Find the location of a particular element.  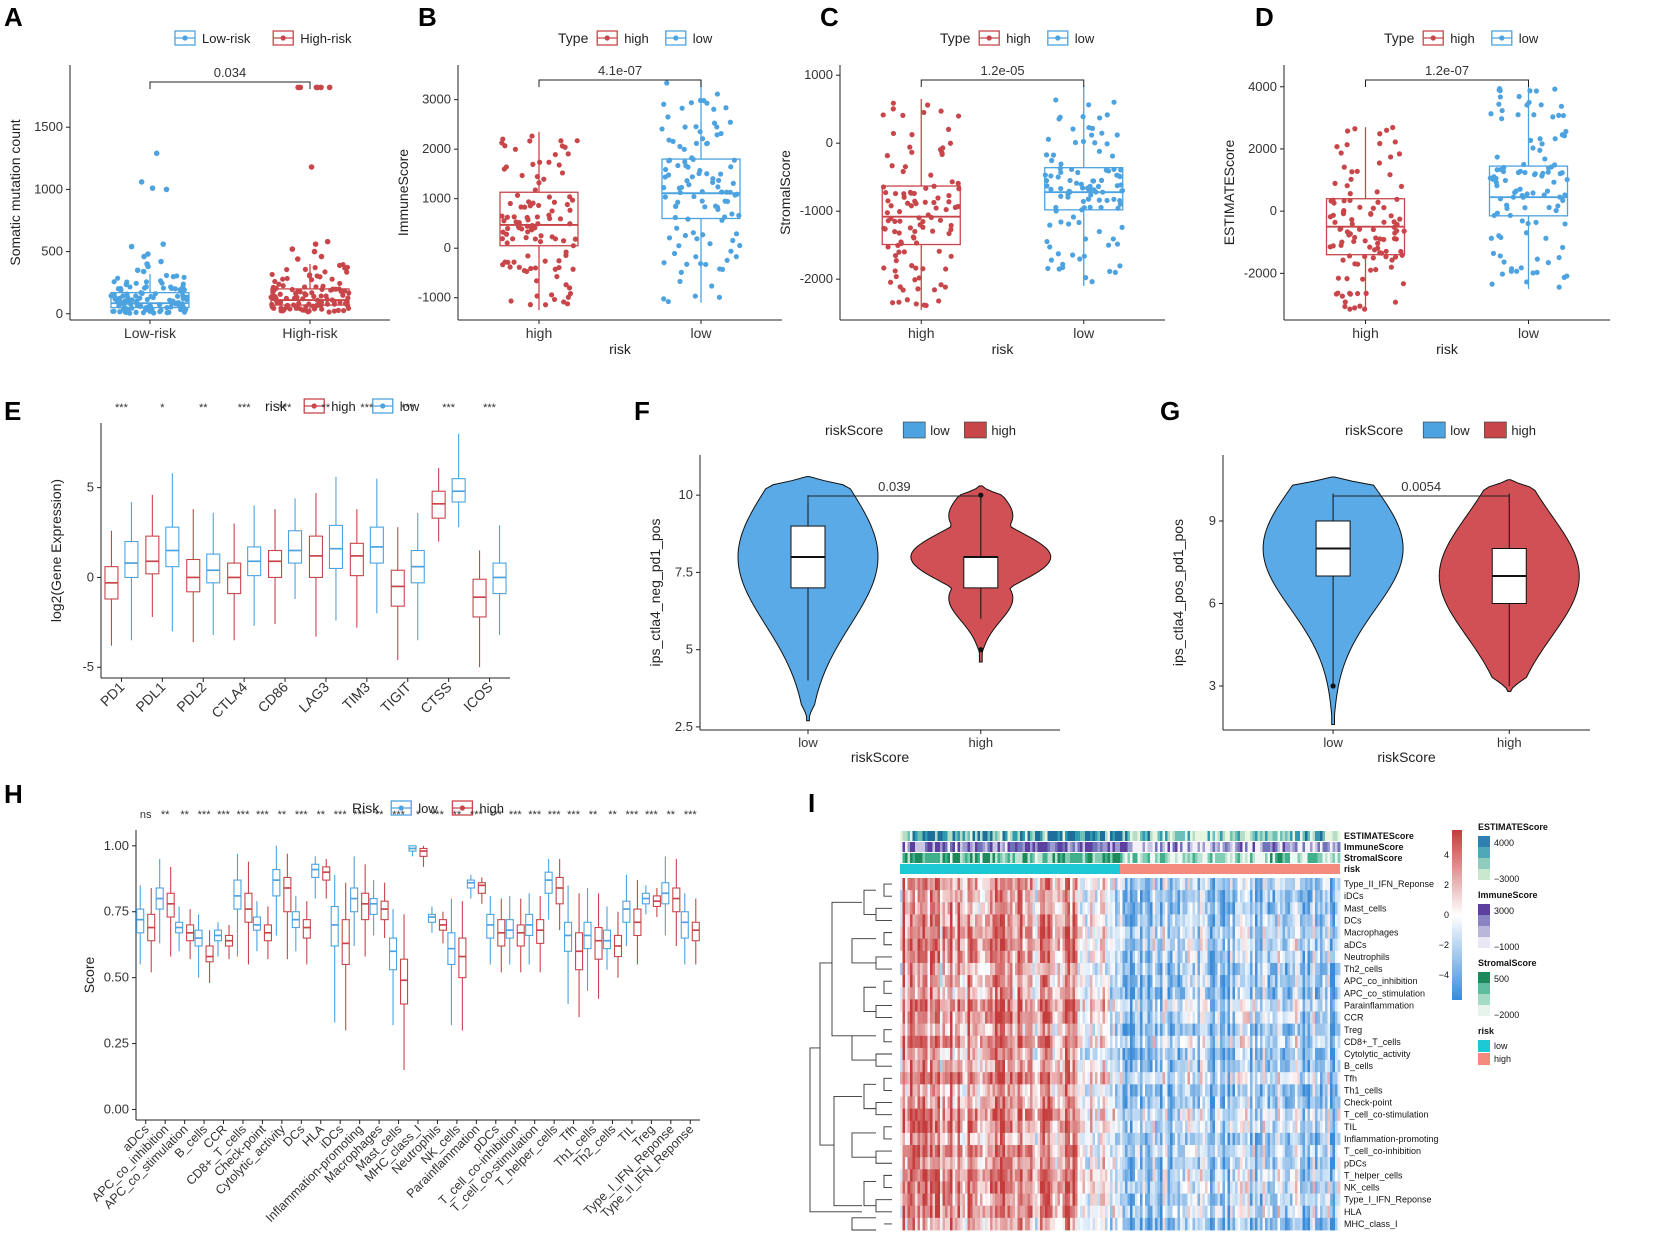

legend-label: low is located at coordinates (1085, 38).